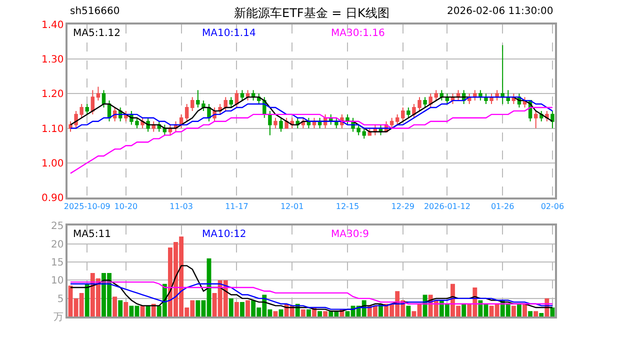 The width and height of the screenshot is (627, 342). Describe the element at coordinates (52, 25) in the screenshot. I see `y-tick-label: 1.40` at that location.